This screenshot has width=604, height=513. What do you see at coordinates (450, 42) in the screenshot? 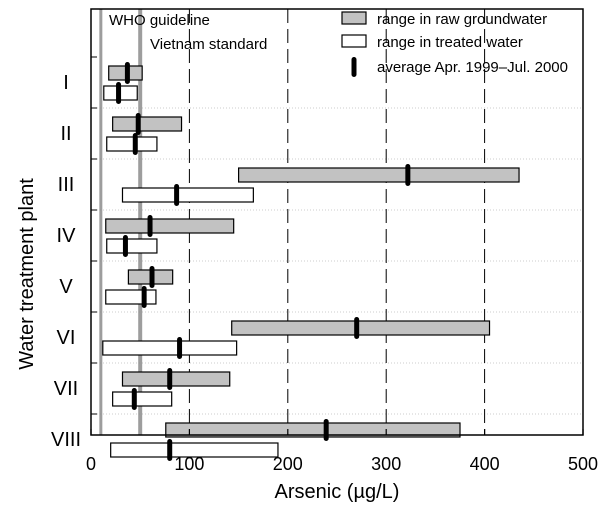
I see `legend-treated-label: range in treated water` at bounding box center [450, 42].